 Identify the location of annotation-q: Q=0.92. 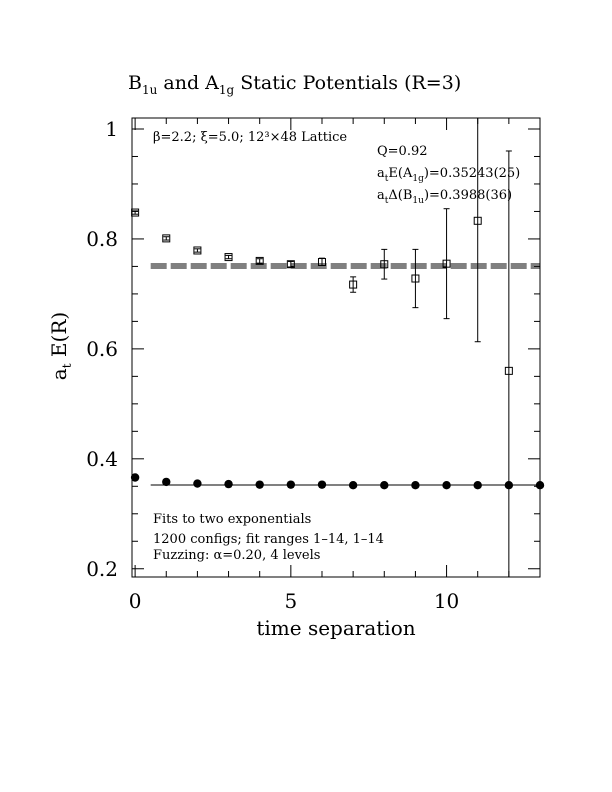
(402, 151).